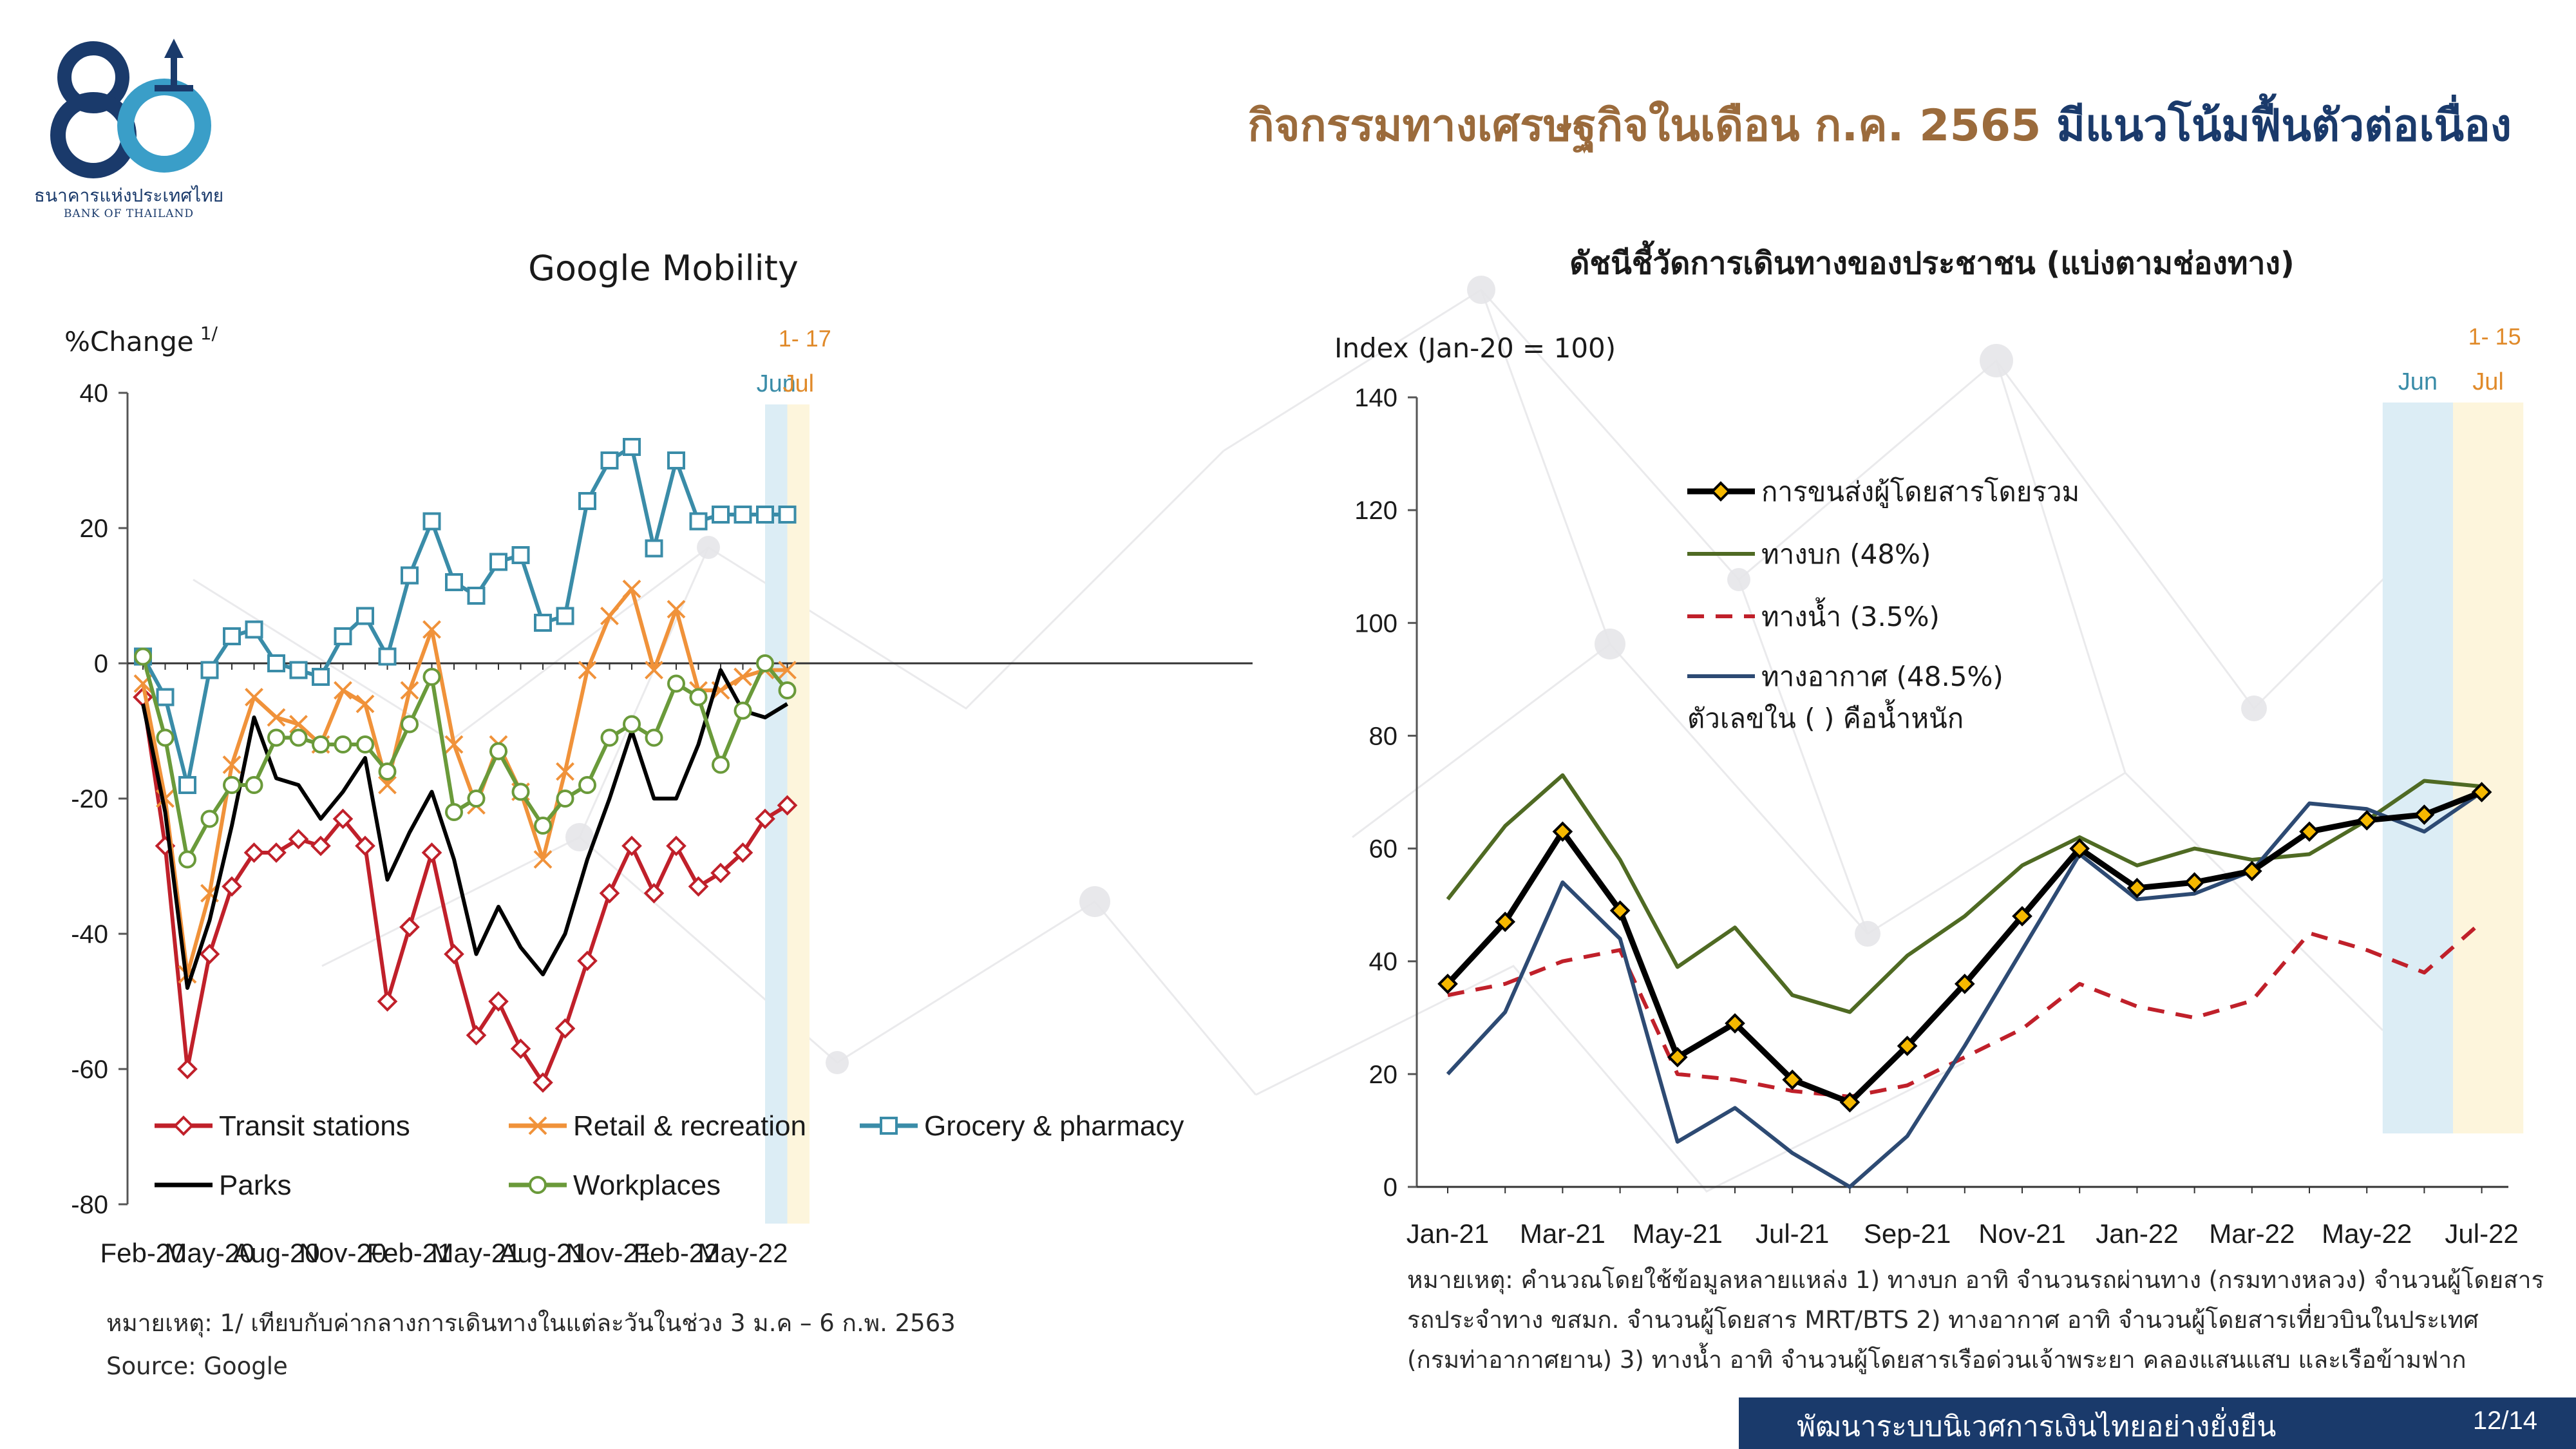 This screenshot has height=1449, width=2576. I want to click on x-tick-label: Aug-20, so click(275, 1253).